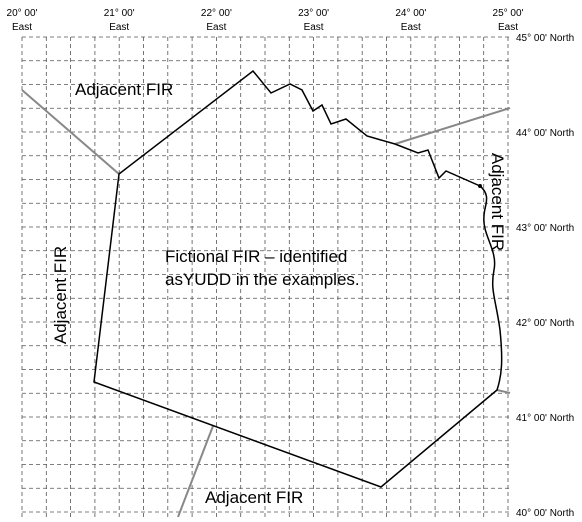 The height and width of the screenshot is (522, 582). Describe the element at coordinates (256, 256) in the screenshot. I see `fir-label: Fictional FIR – identified` at that location.